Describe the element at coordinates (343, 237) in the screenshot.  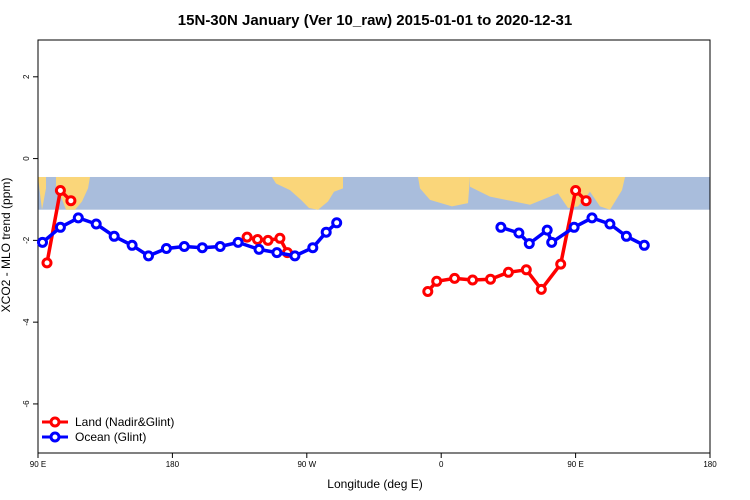
I see `series-ocean` at that location.